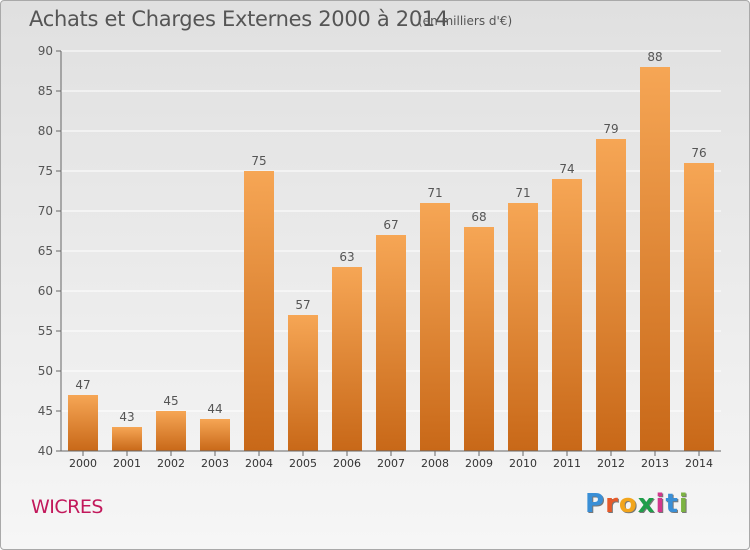  I want to click on data-label: 79, so click(610, 129).